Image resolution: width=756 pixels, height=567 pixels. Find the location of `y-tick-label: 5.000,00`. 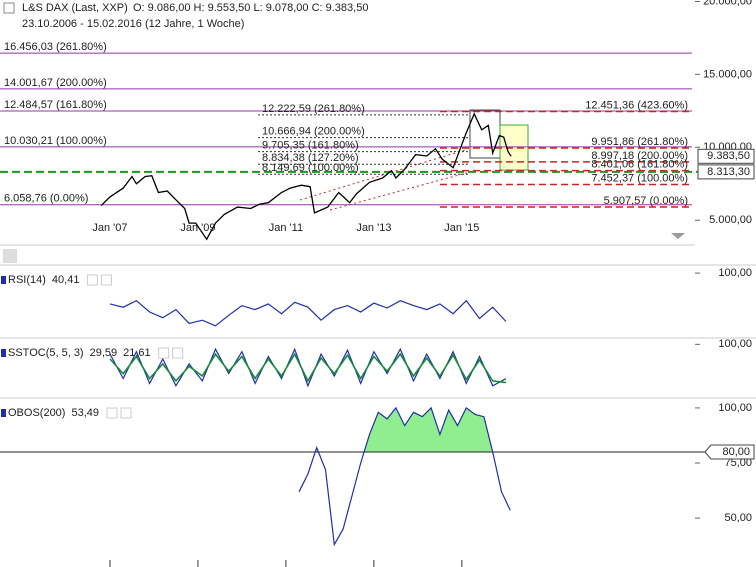

y-tick-label: 5.000,00 is located at coordinates (730, 220).